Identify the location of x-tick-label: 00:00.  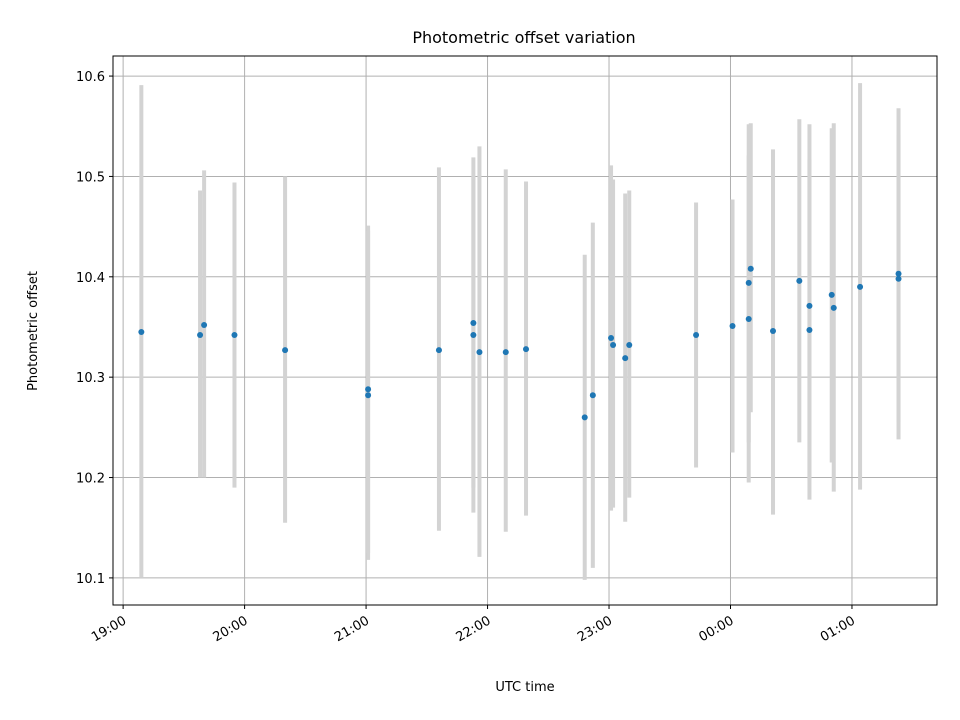
(717, 629).